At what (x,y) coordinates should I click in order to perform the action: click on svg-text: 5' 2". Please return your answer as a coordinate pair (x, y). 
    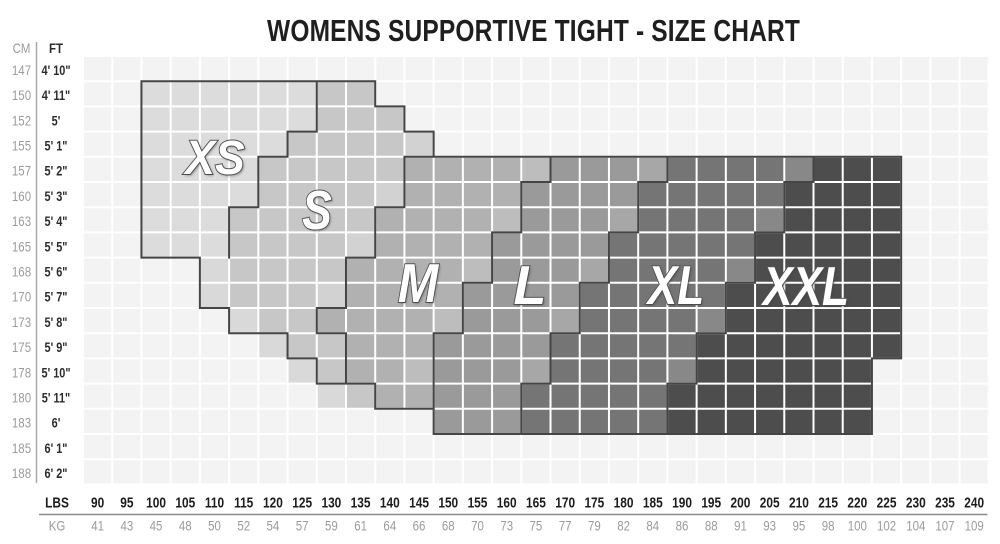
    Looking at the image, I should click on (56, 171).